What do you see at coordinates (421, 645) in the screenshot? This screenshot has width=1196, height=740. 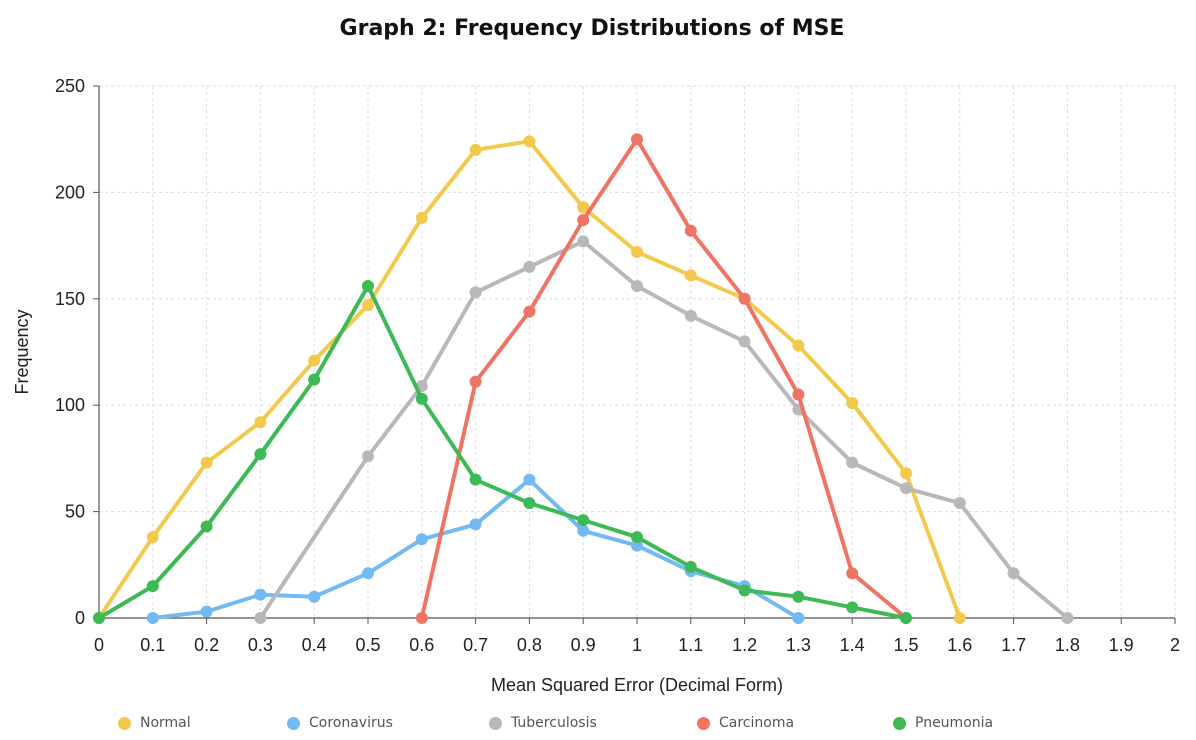 I see `x-tick-label: 0.6` at bounding box center [421, 645].